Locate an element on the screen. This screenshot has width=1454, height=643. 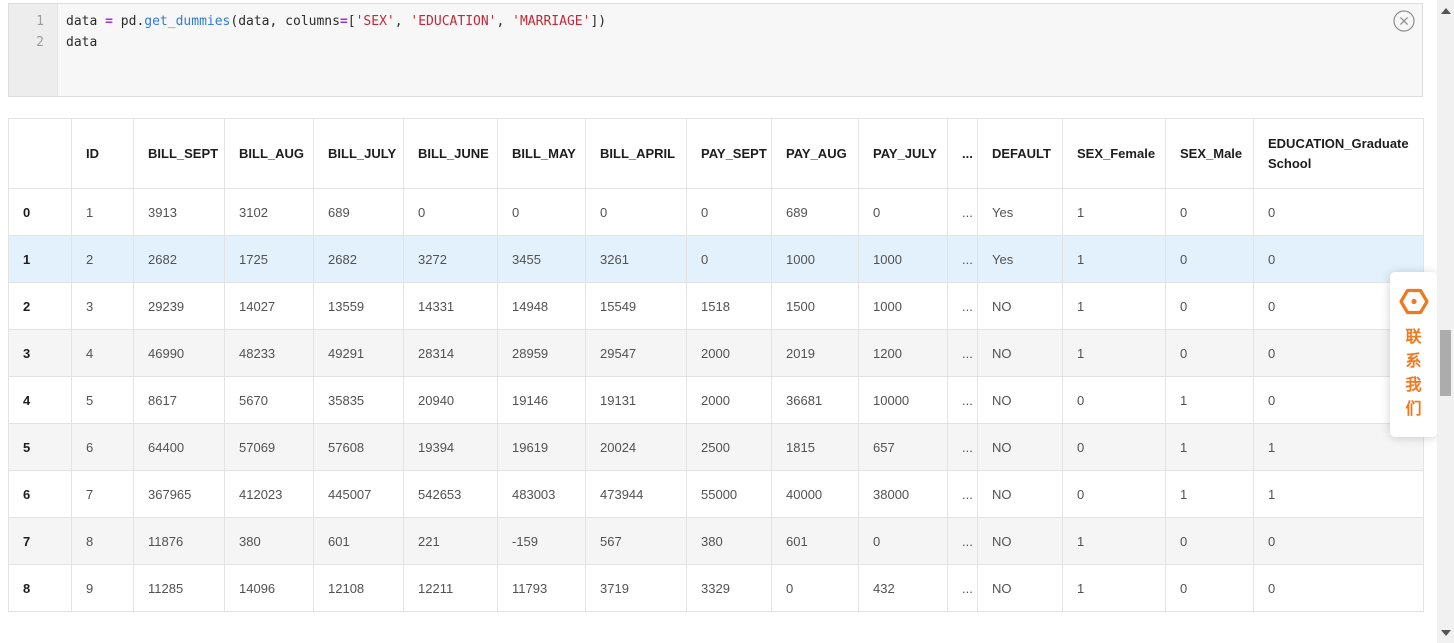
row-index-cell: 1 is located at coordinates (40, 259).